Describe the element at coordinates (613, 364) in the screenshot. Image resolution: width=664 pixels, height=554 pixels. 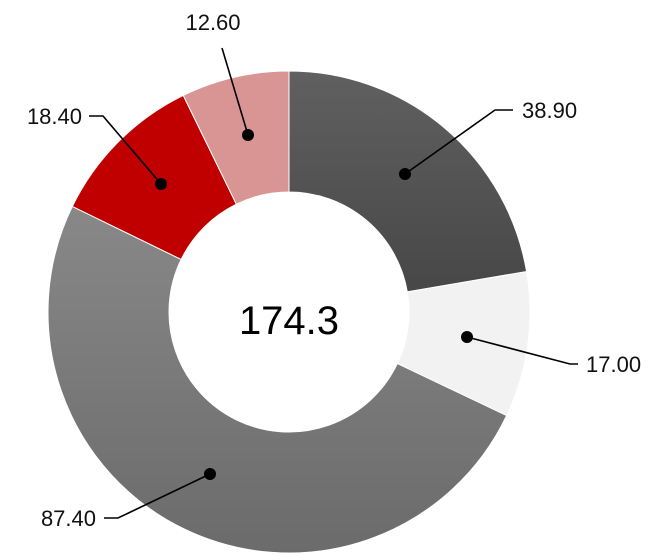
I see `data-label: 17.00` at that location.